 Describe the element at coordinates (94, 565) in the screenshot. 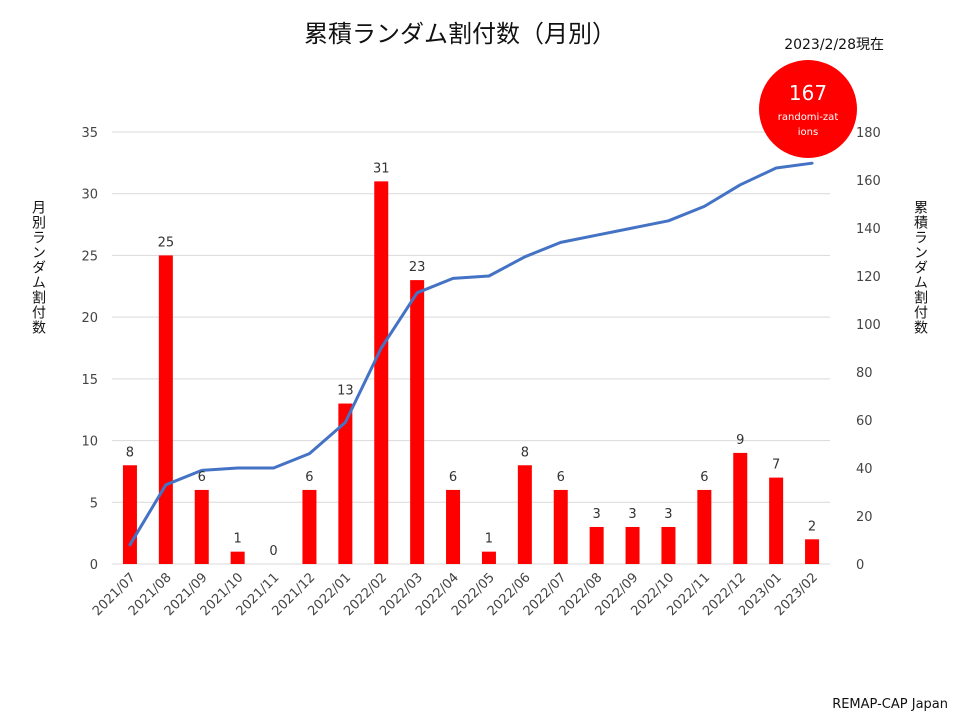

I see `y-tick-label: 0` at that location.